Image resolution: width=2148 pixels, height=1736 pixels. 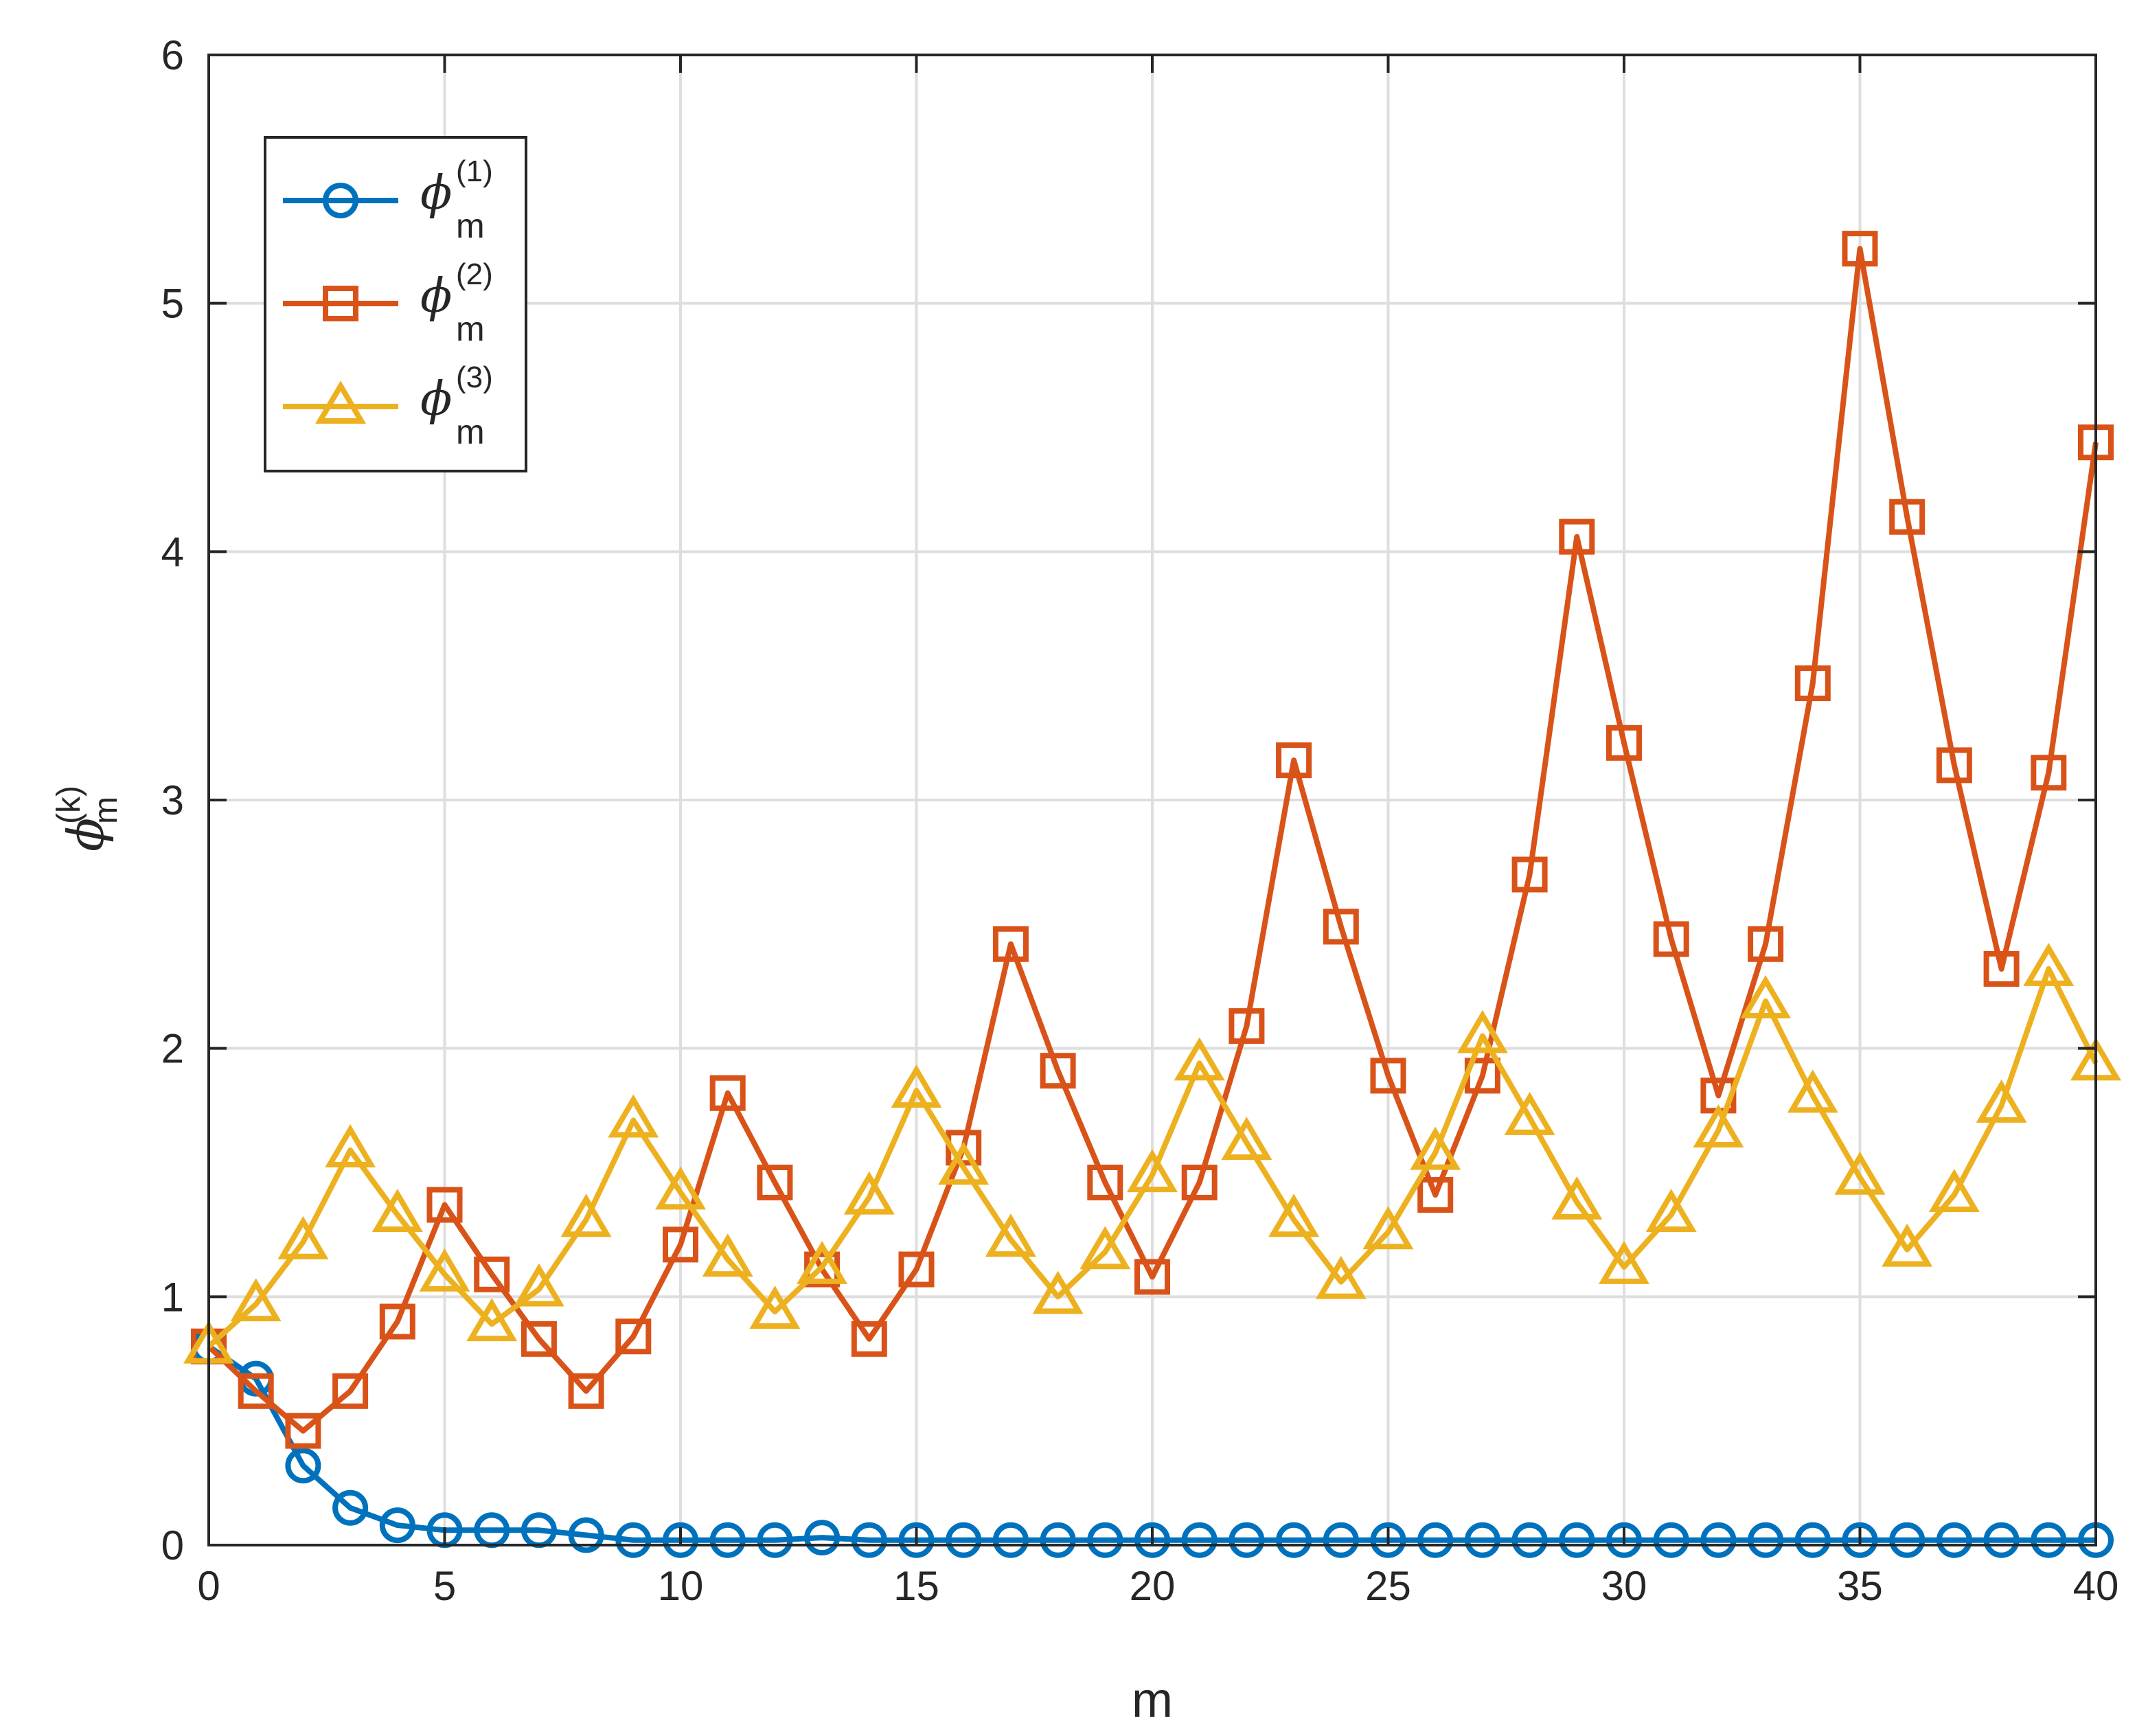 What do you see at coordinates (340, 402) in the screenshot?
I see `legend-marker-triangle` at bounding box center [340, 402].